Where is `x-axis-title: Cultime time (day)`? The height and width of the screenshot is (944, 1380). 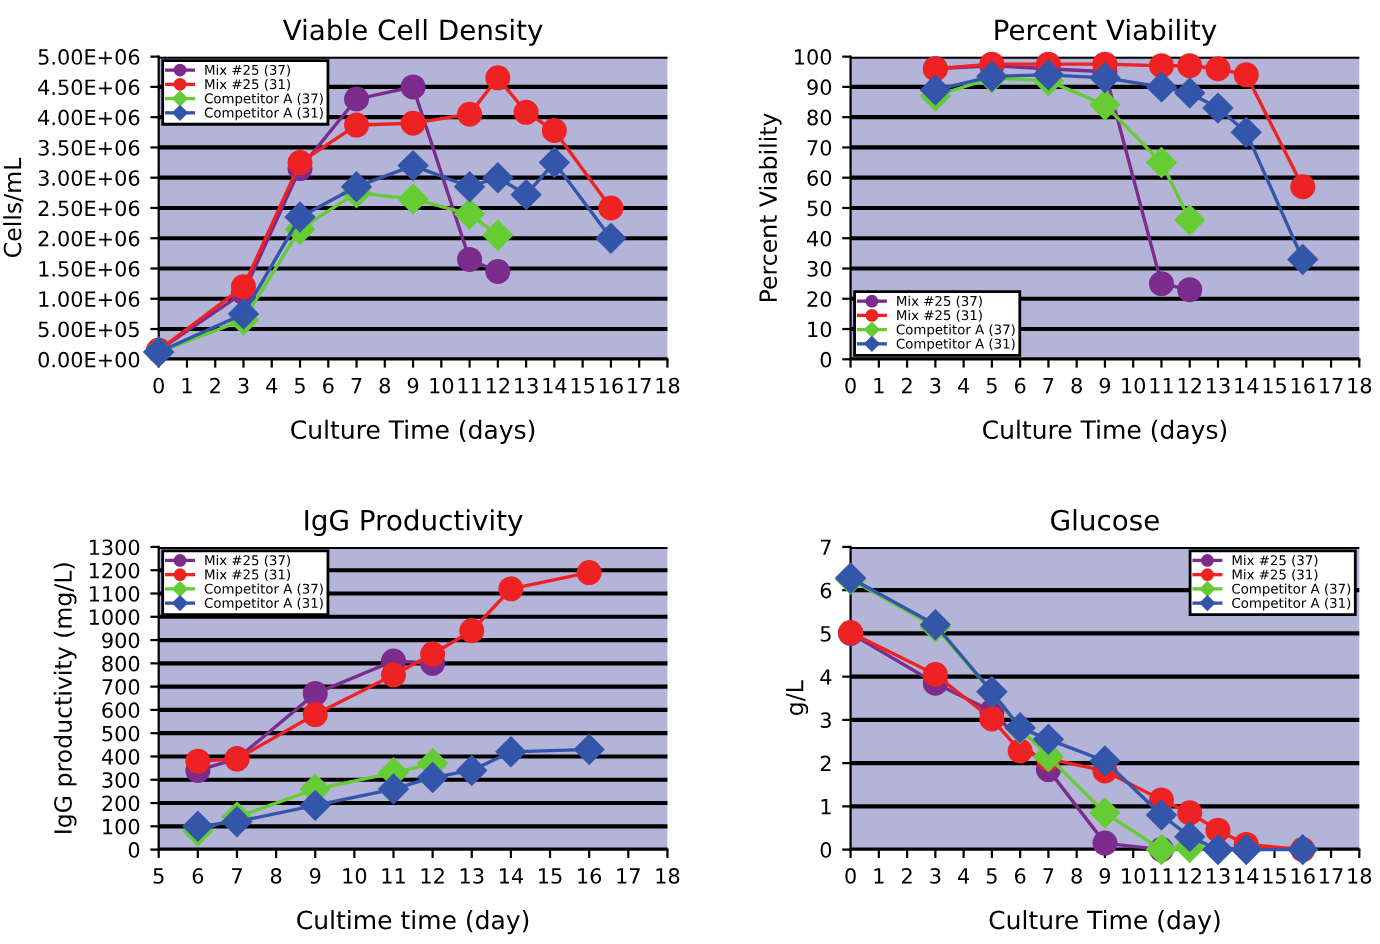
x-axis-title: Cultime time (day) is located at coordinates (413, 922).